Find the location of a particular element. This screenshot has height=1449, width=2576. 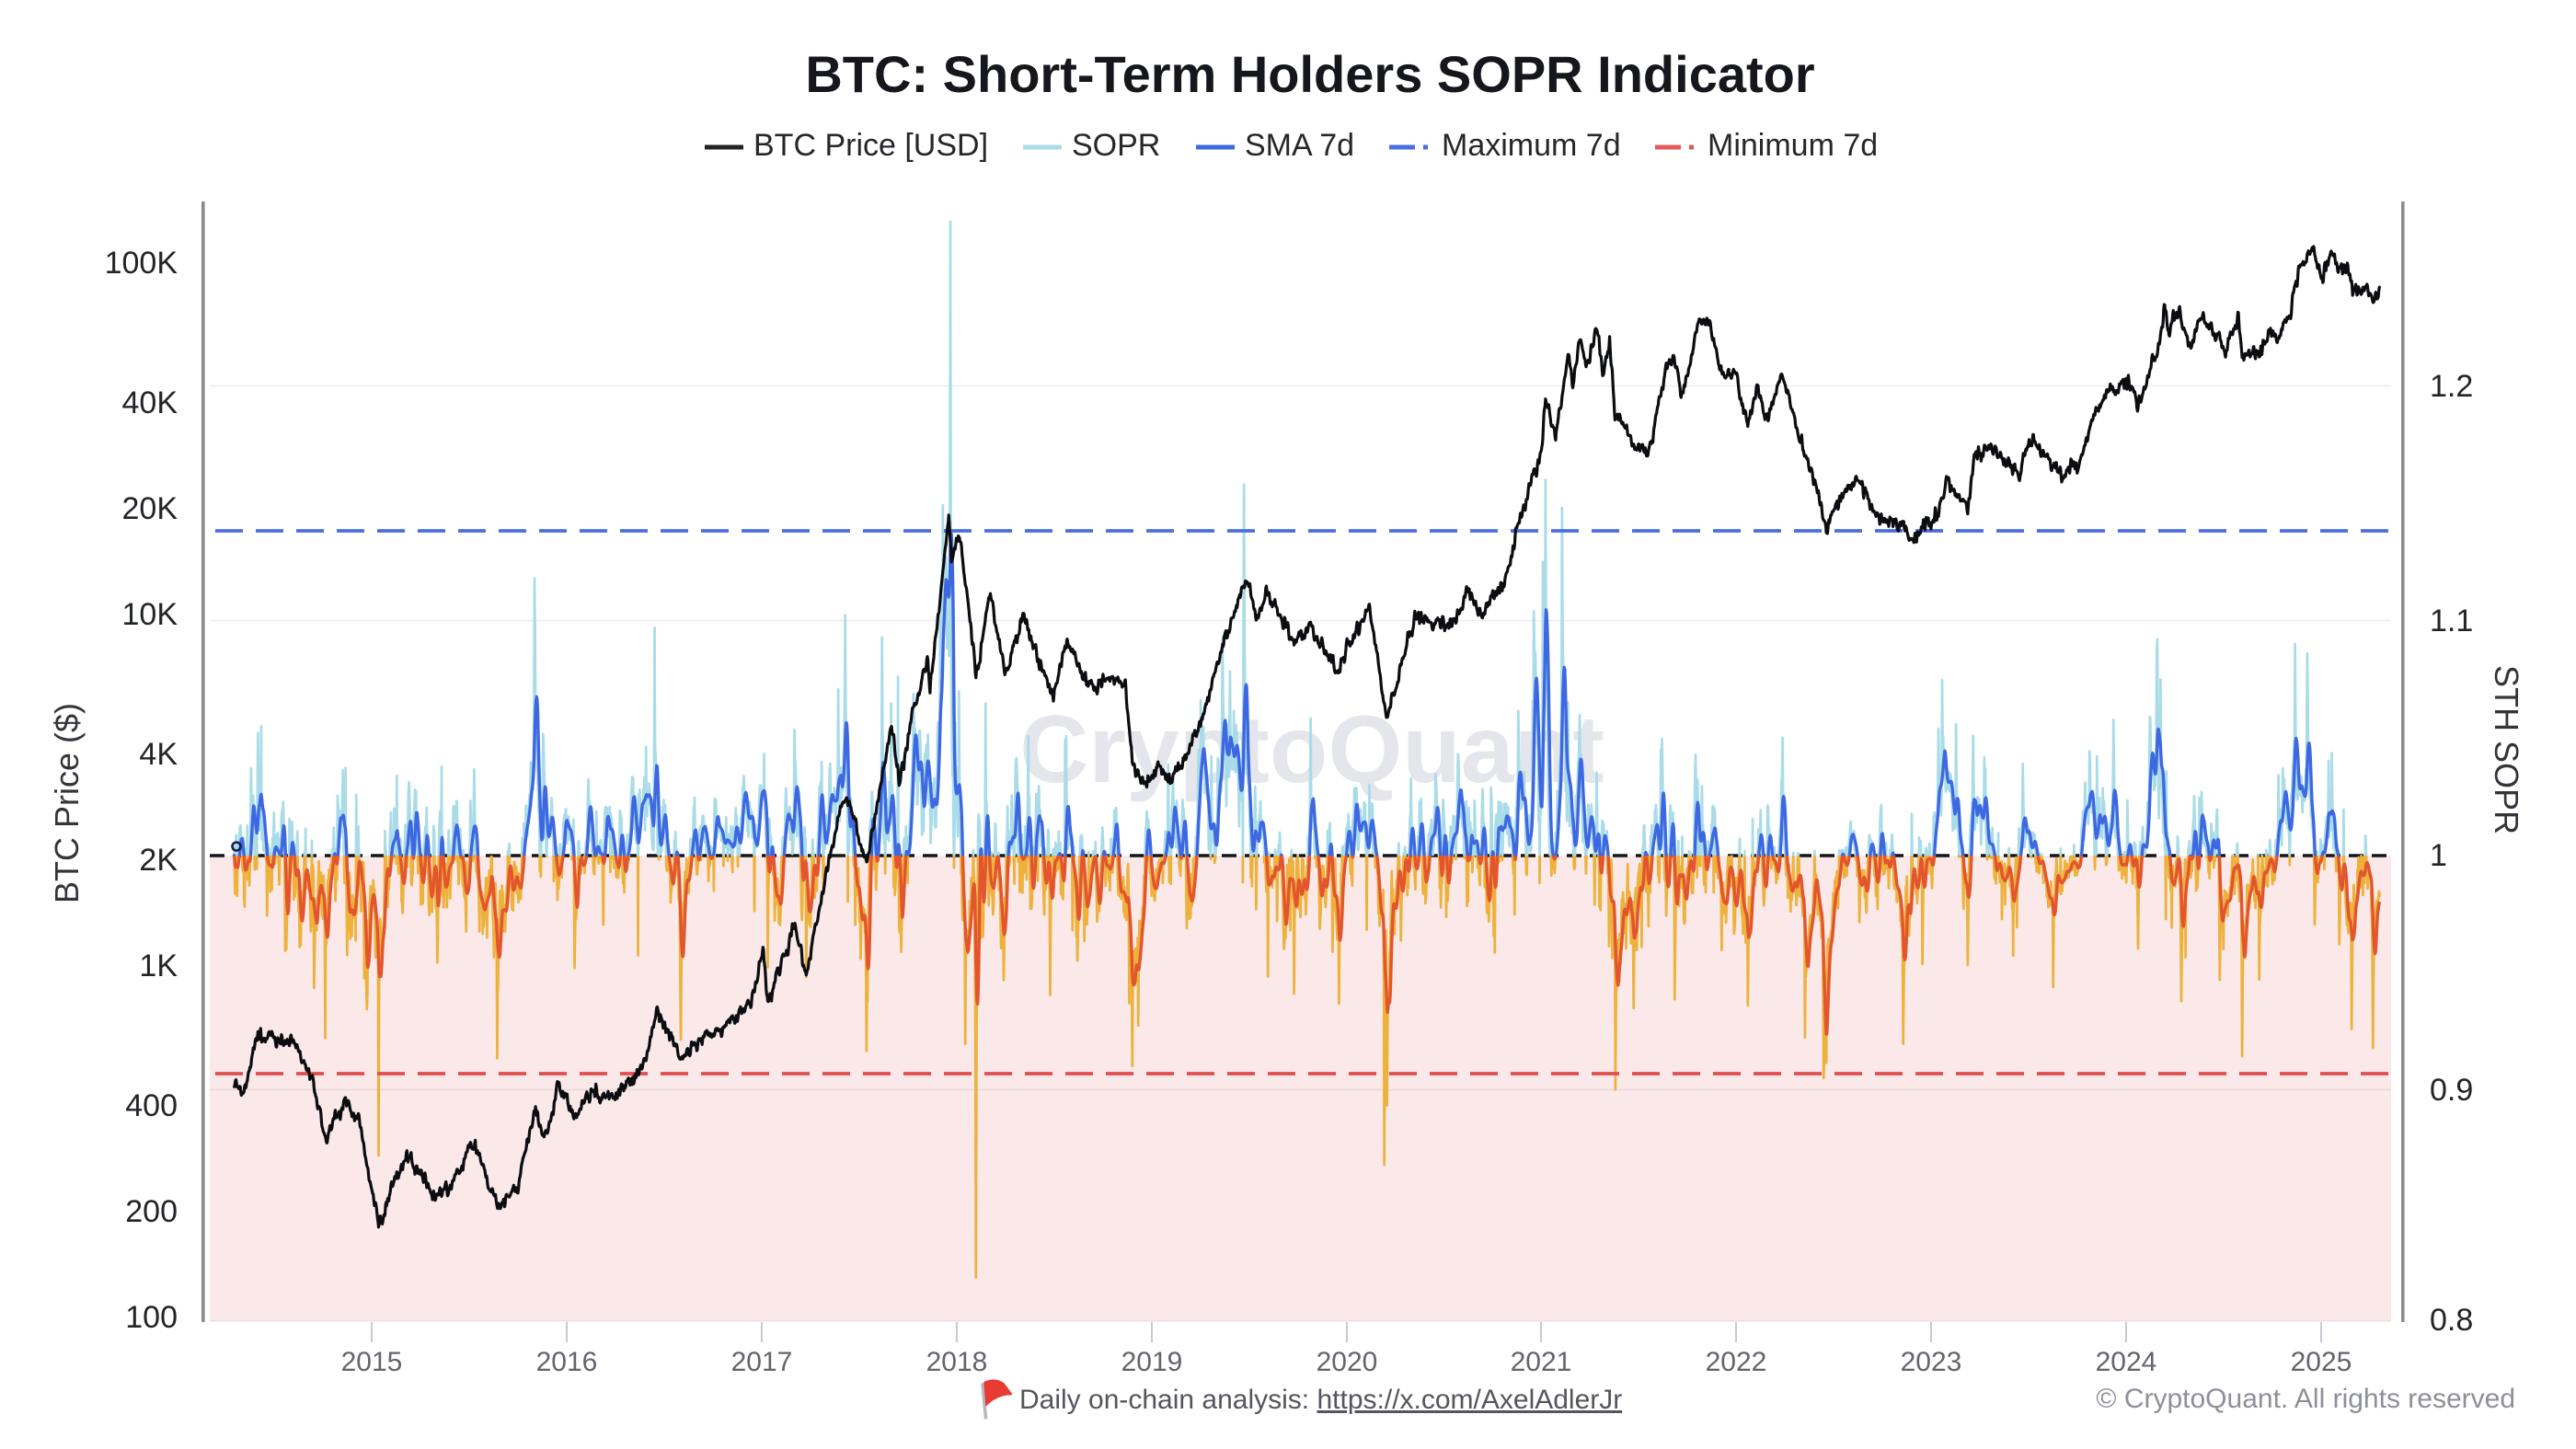

svg-text: 2016 is located at coordinates (567, 1362).